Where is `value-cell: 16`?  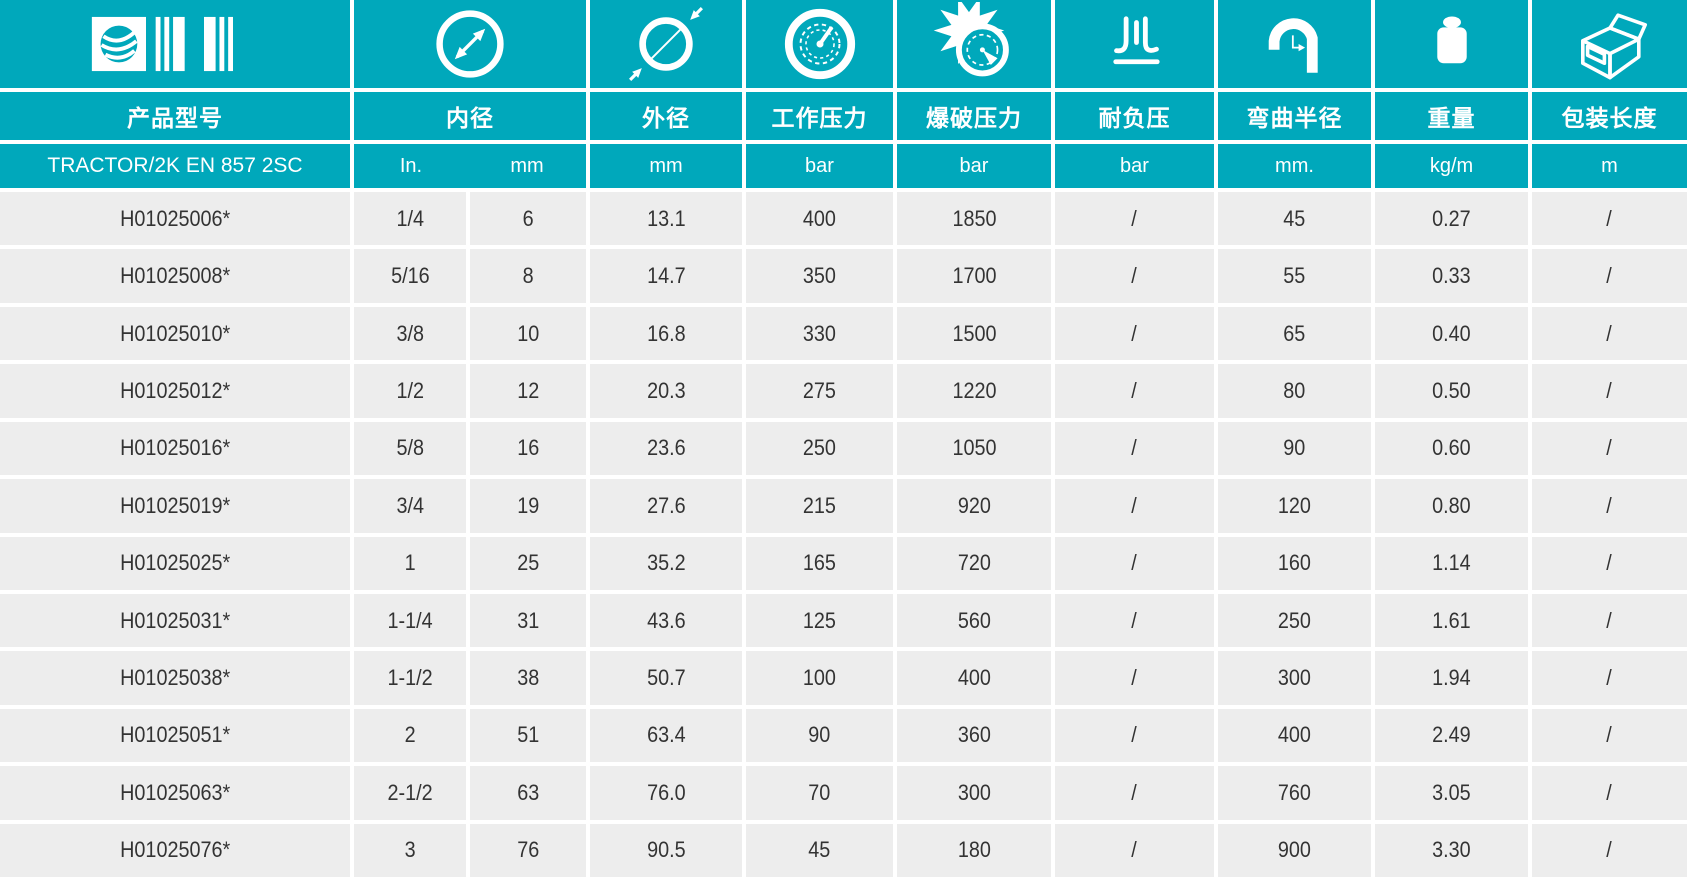
value-cell: 16 is located at coordinates (528, 448).